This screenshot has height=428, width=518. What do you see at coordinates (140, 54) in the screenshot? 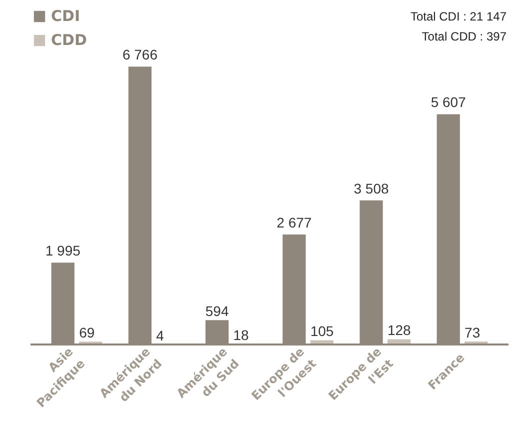
I see `data-label: 6 766` at bounding box center [140, 54].